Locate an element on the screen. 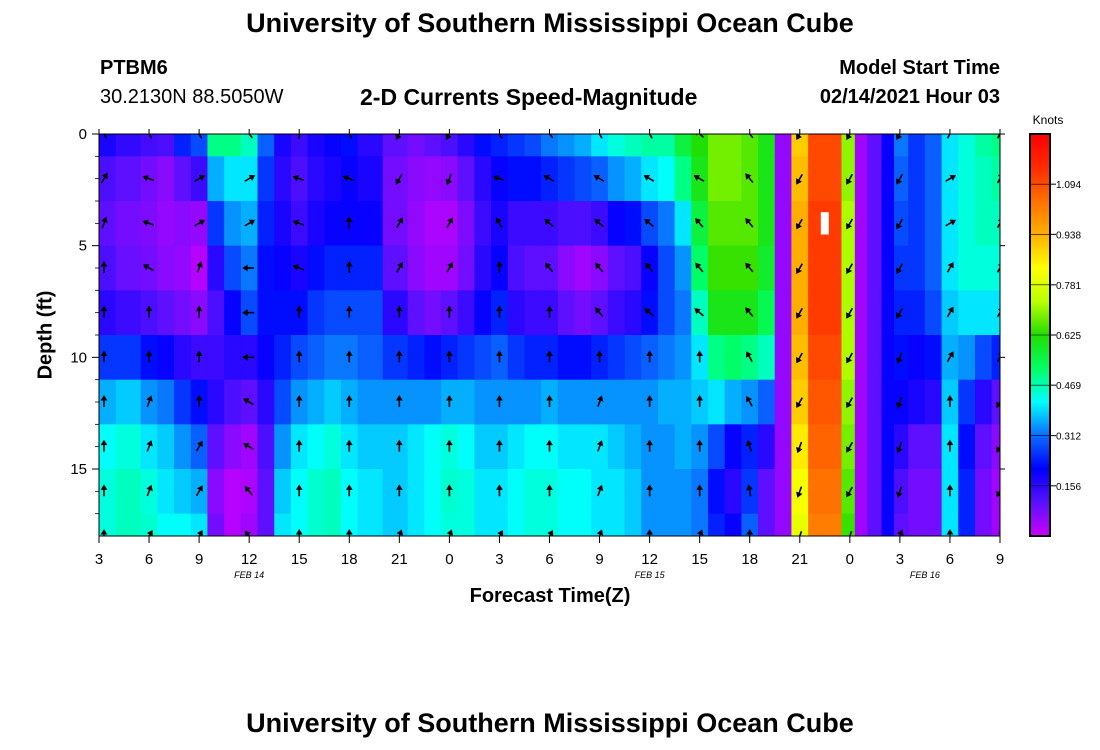  model-start-value: 02/14/2021 Hour 03 is located at coordinates (909, 97).